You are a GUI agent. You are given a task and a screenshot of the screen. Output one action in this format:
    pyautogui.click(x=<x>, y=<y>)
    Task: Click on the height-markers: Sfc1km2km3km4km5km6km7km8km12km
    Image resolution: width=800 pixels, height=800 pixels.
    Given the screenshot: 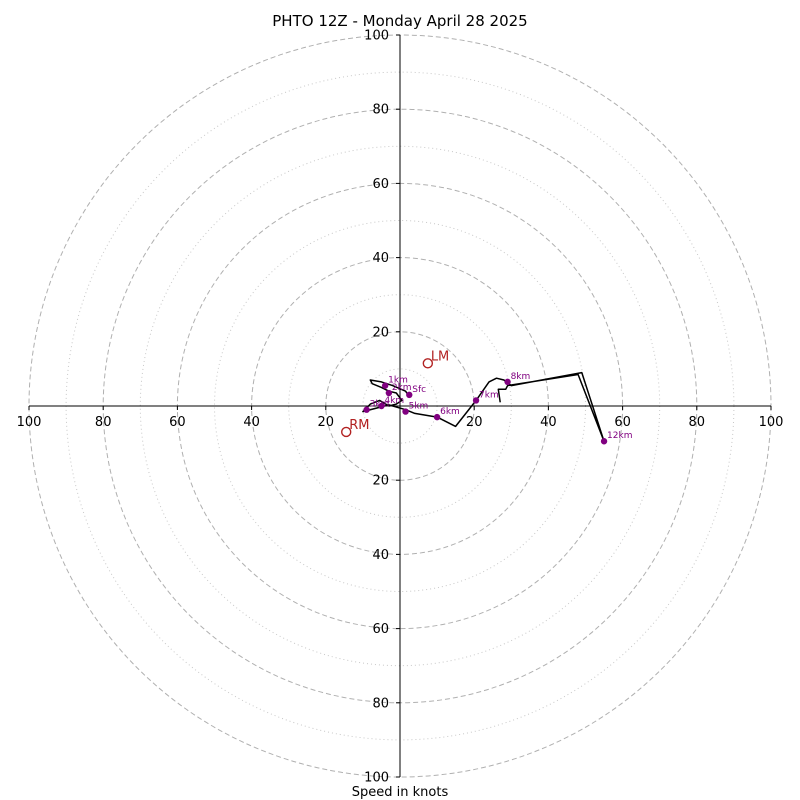 What is the action you would take?
    pyautogui.click(x=497, y=408)
    